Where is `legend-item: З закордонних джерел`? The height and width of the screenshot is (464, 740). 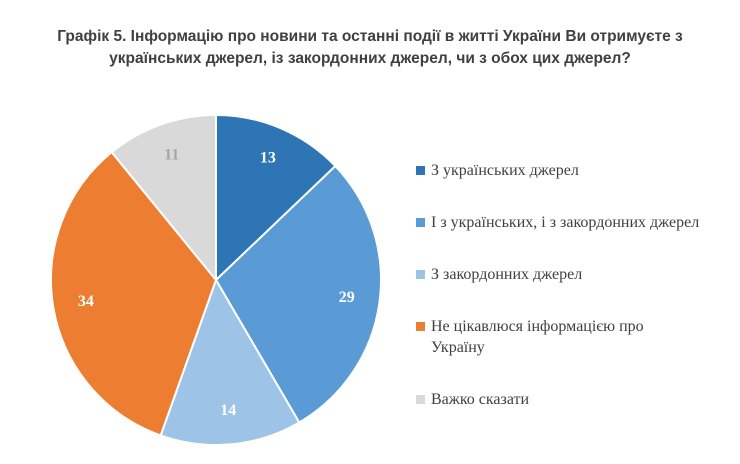 legend-item: З закордонних джерел is located at coordinates (558, 274).